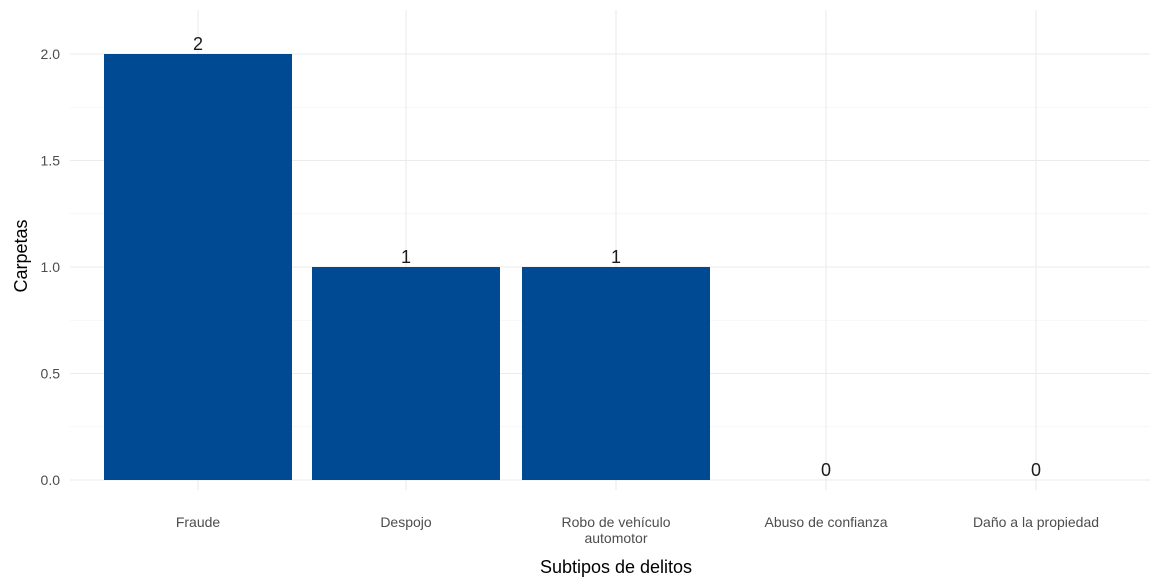  I want to click on y-tick-label: 0.5, so click(51, 374).